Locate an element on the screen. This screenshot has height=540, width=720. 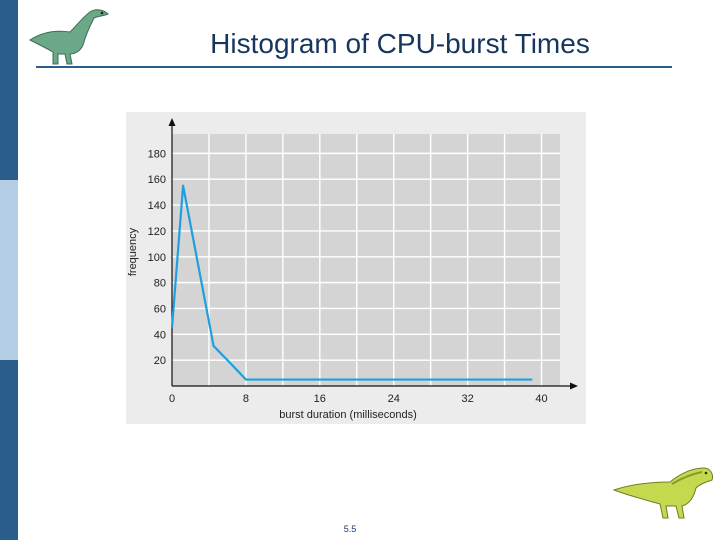
side-accent-bar-bottom is located at coordinates (9, 450).